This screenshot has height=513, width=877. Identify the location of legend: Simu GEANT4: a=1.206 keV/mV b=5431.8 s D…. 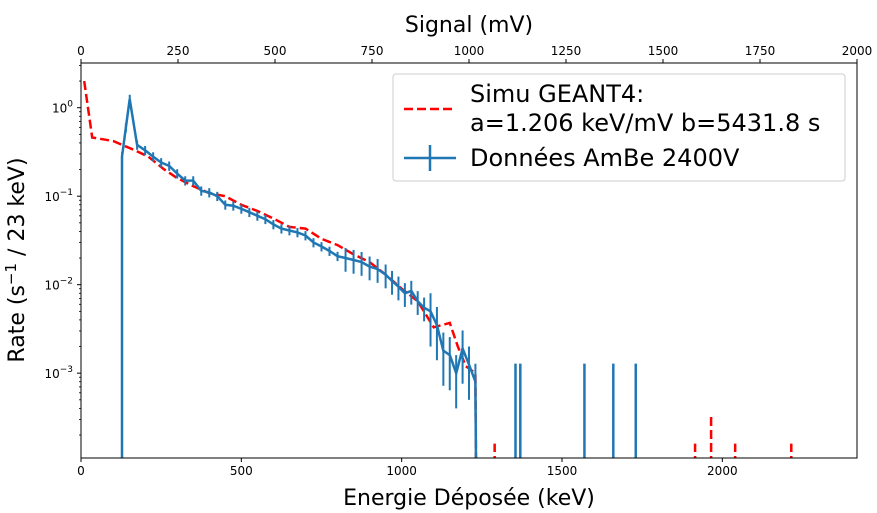
(619, 127).